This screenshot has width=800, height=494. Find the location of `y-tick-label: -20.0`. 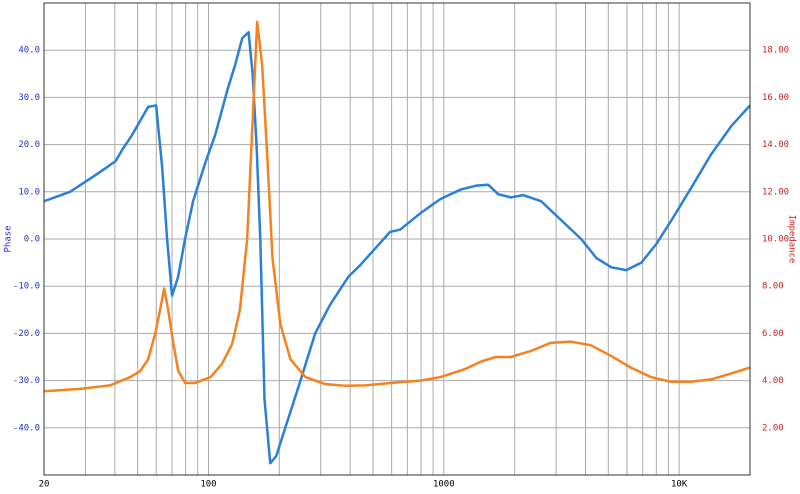

y-tick-label: -20.0 is located at coordinates (26, 334).